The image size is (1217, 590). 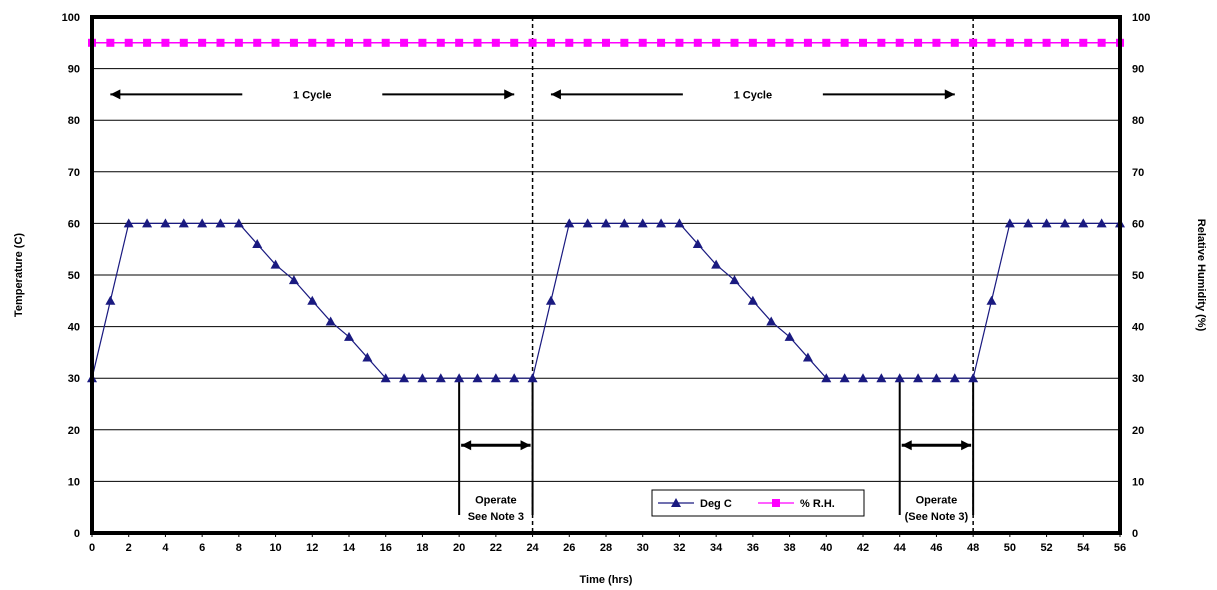 What do you see at coordinates (77, 534) in the screenshot?
I see `y-tick-label: 0` at bounding box center [77, 534].